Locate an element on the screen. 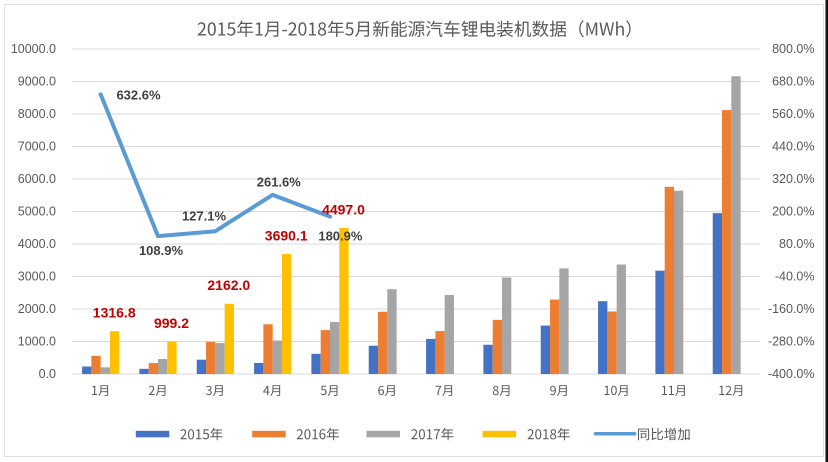  svg-text: 0.0 is located at coordinates (47, 374).